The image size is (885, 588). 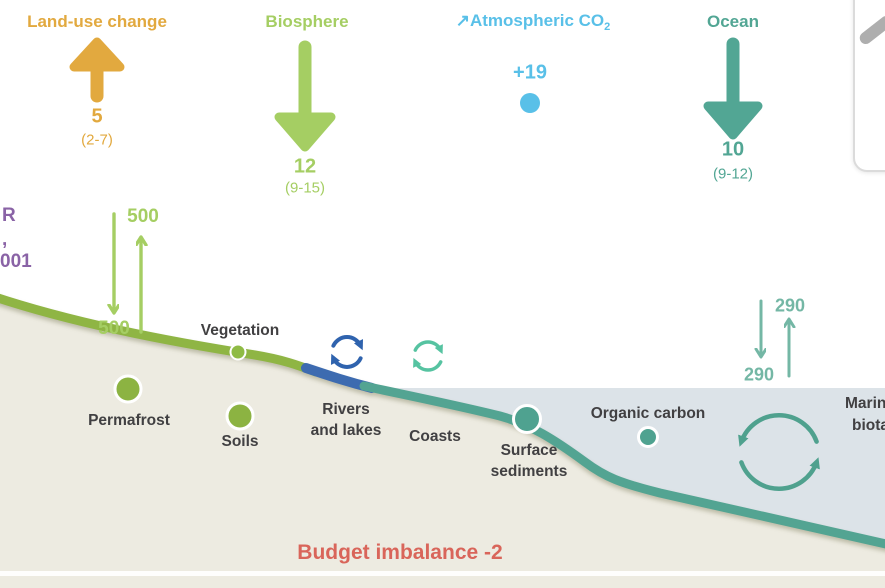 What do you see at coordinates (435, 436) in the screenshot?
I see `coasts-label: Coasts` at bounding box center [435, 436].